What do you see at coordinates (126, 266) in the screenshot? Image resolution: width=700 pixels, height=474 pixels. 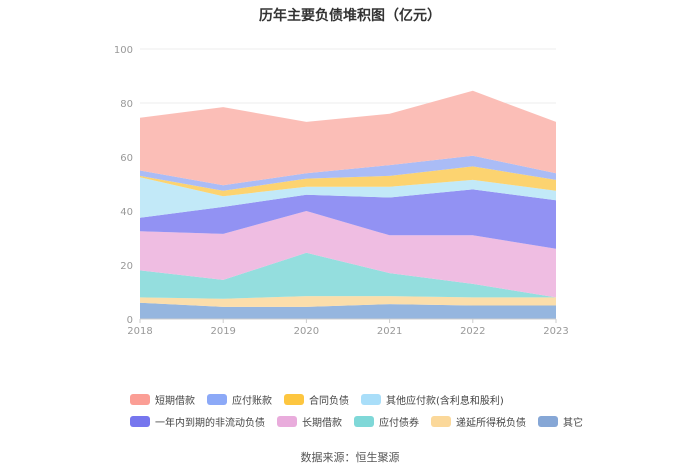 I see `y-tick-label: 20` at bounding box center [126, 266].